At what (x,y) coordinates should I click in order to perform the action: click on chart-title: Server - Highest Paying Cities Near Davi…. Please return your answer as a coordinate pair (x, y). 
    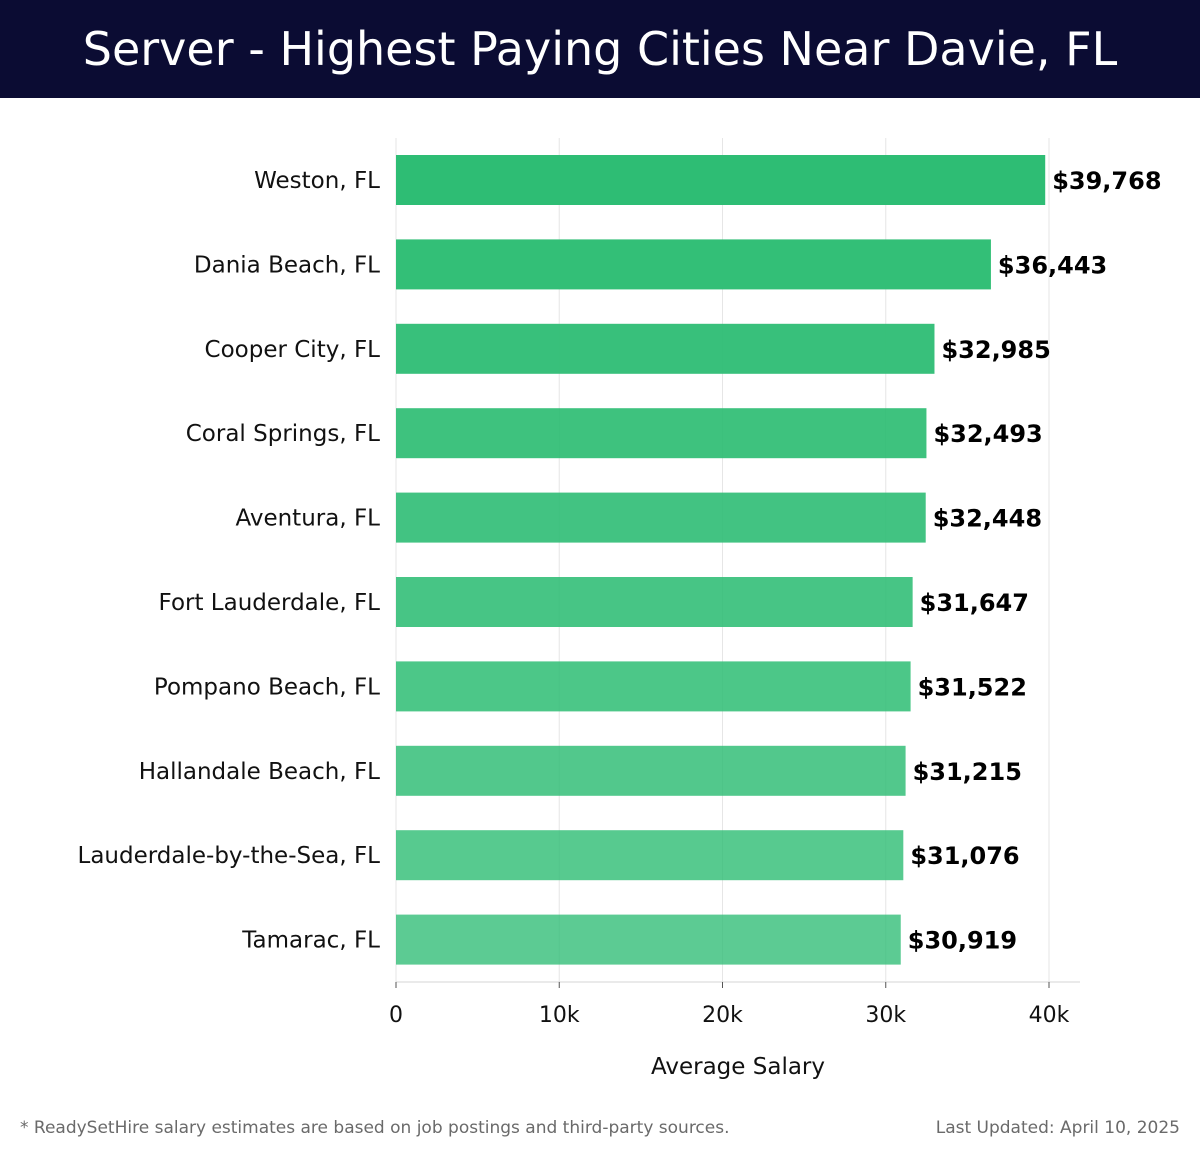
    Looking at the image, I should click on (600, 49).